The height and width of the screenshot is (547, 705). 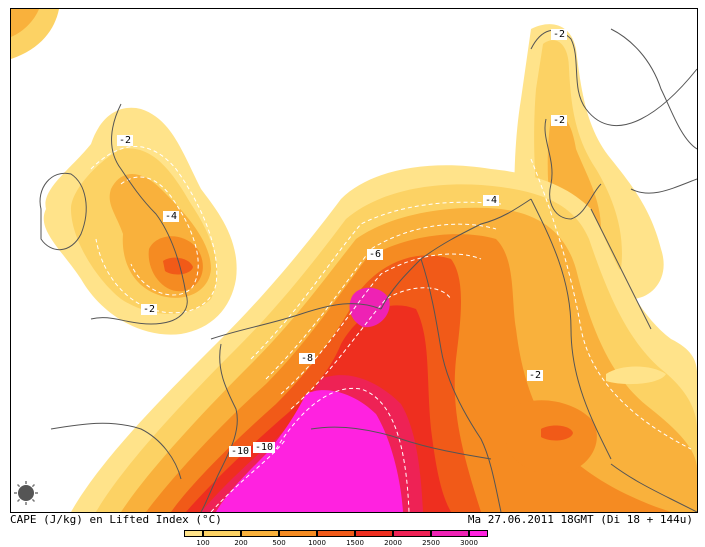 What do you see at coordinates (653, 487) in the screenshot?
I see `coast-adriatic` at bounding box center [653, 487].